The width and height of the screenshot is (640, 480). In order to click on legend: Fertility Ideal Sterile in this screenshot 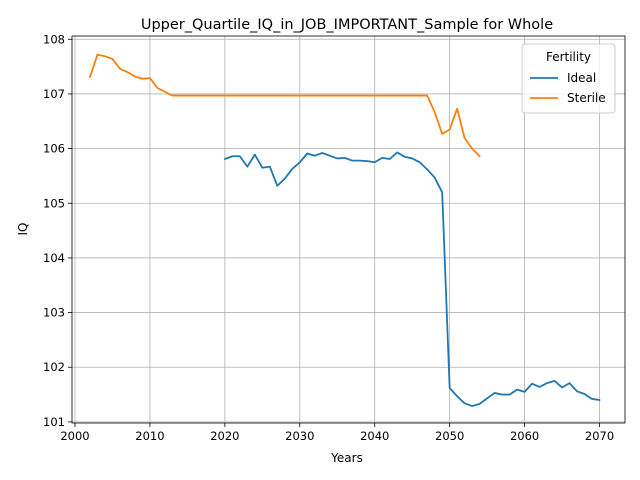, I will do `click(568, 78)`.